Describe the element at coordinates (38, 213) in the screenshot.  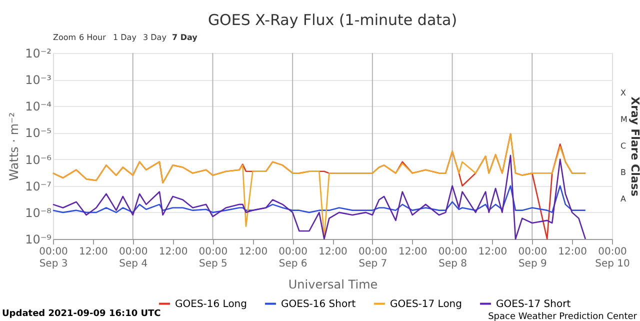
I see `y-tick-label: 10⁻⁸` at that location.